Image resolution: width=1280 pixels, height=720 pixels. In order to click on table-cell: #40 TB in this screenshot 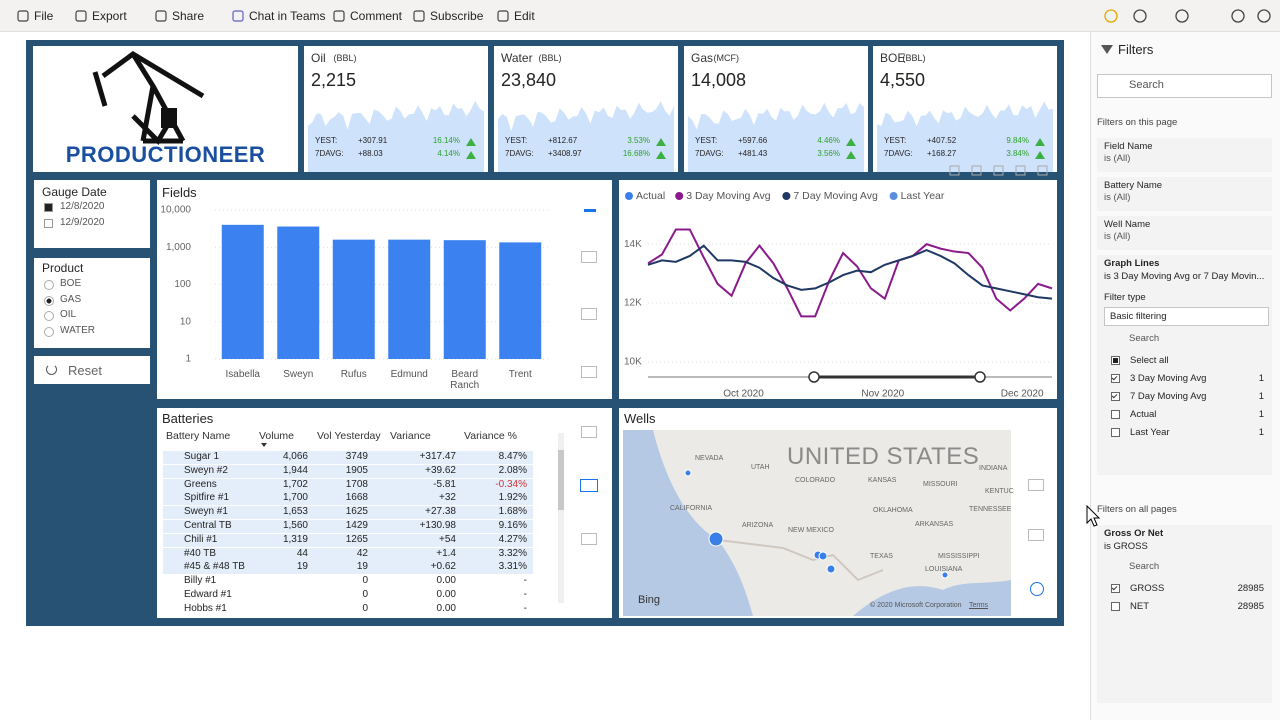, I will do `click(200, 553)`.